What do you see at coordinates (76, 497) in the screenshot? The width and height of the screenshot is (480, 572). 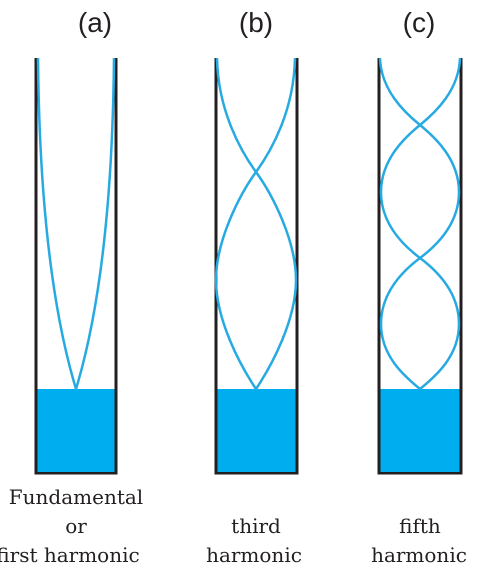 I see `panel-a-caption-line-1: Fundamental` at bounding box center [76, 497].